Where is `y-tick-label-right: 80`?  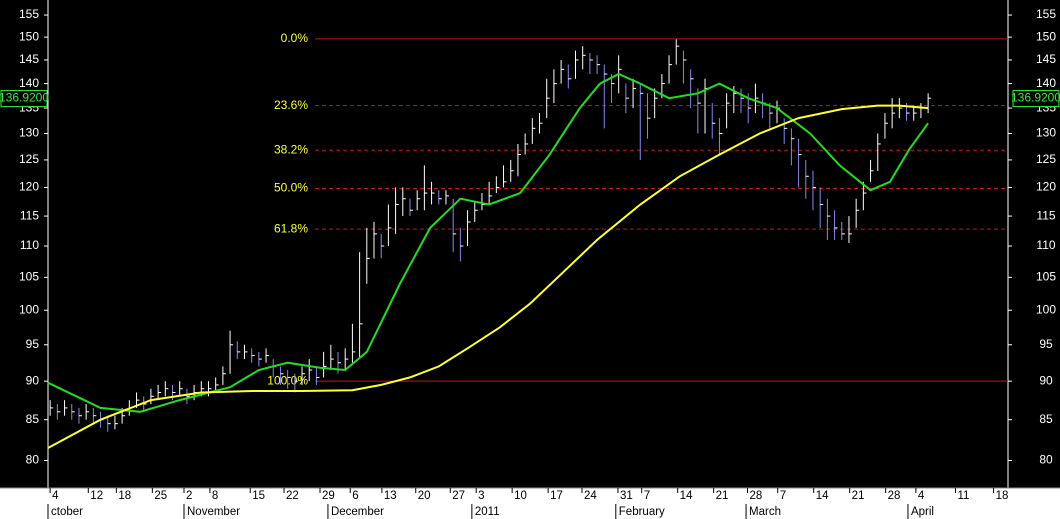
y-tick-label-right: 80 is located at coordinates (1046, 460).